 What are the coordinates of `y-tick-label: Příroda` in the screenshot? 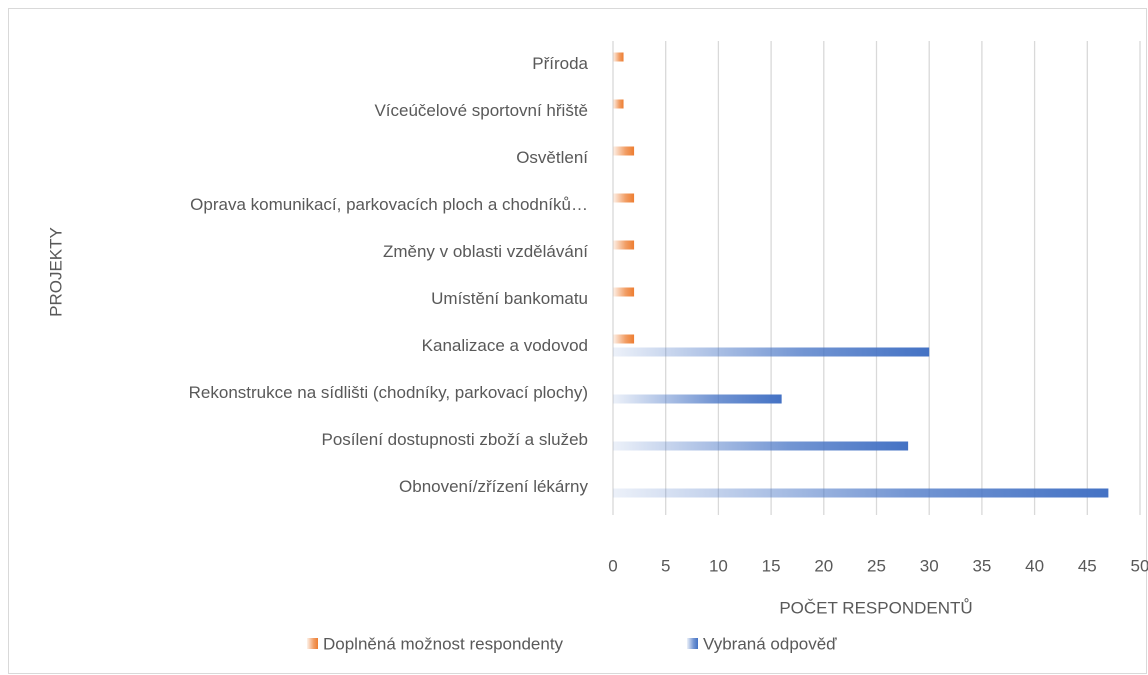 It's located at (560, 63).